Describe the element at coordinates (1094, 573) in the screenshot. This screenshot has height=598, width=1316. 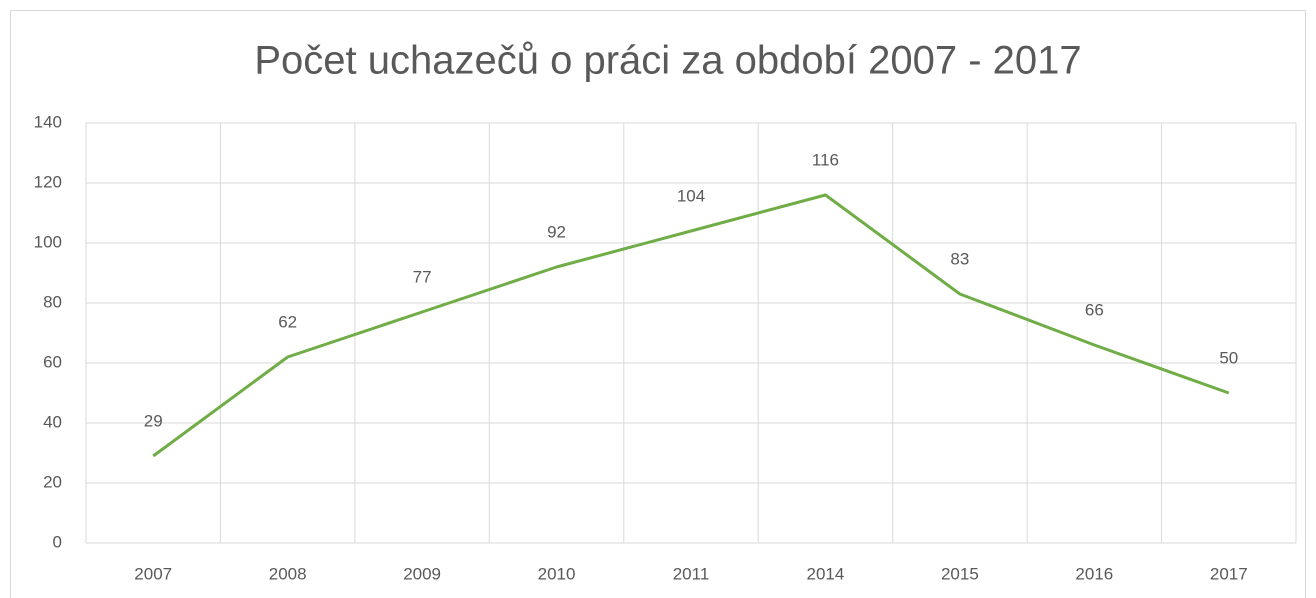
I see `x-tick-label: 2016` at that location.